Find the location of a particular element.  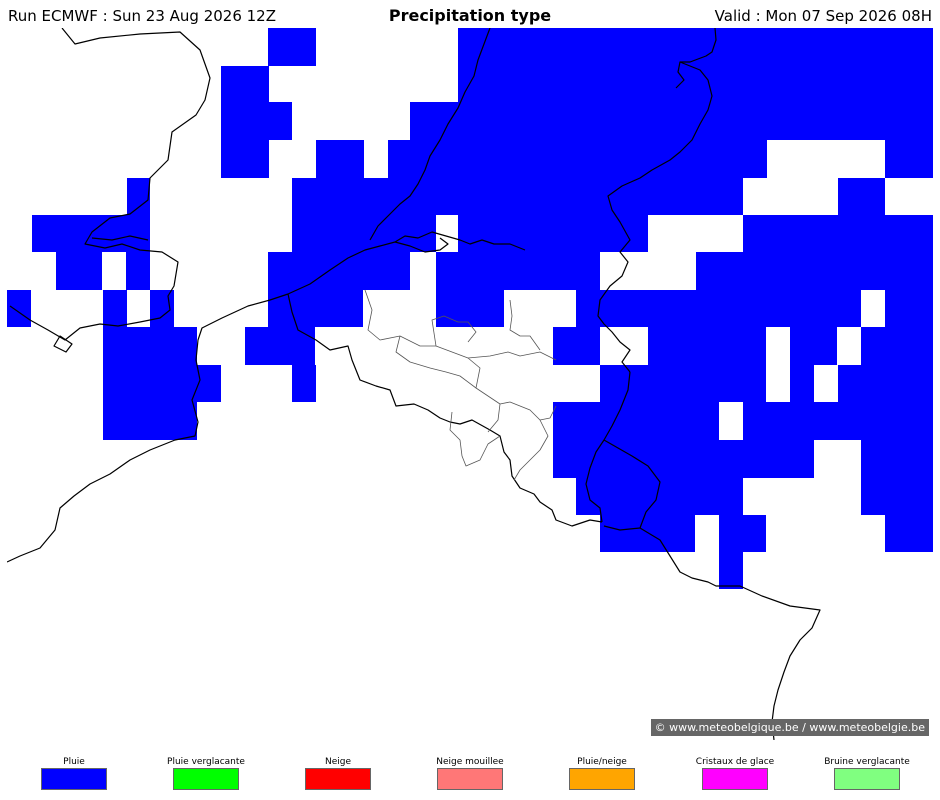

run-label: Run ECMWF : Sun 23 Aug 2026 12Z is located at coordinates (142, 16).